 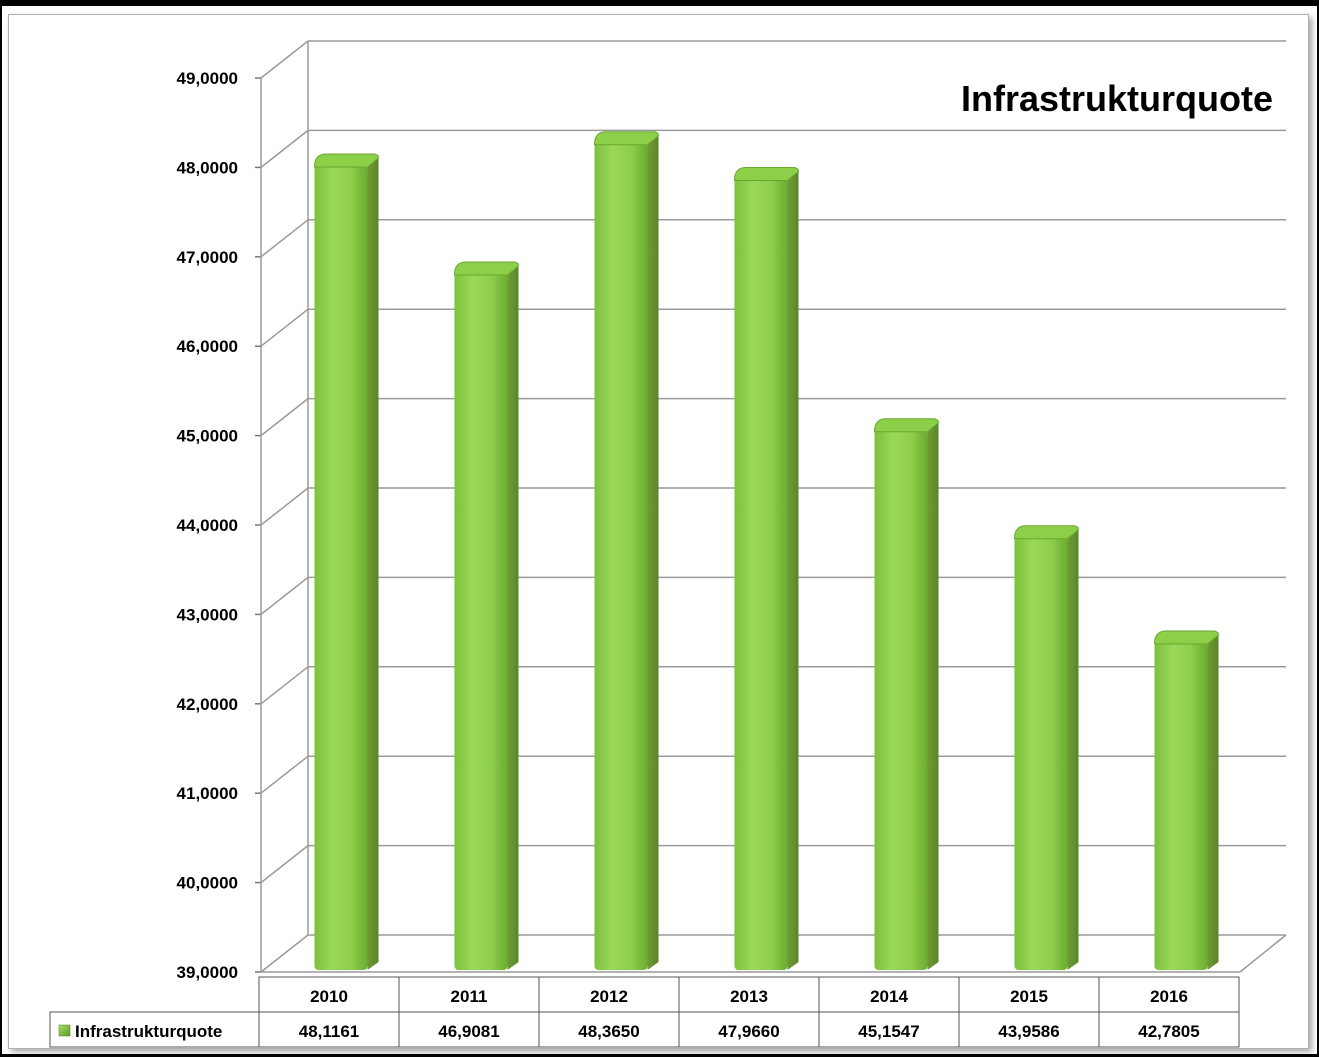 What do you see at coordinates (486, 268) in the screenshot?
I see `bar-top-2011` at bounding box center [486, 268].